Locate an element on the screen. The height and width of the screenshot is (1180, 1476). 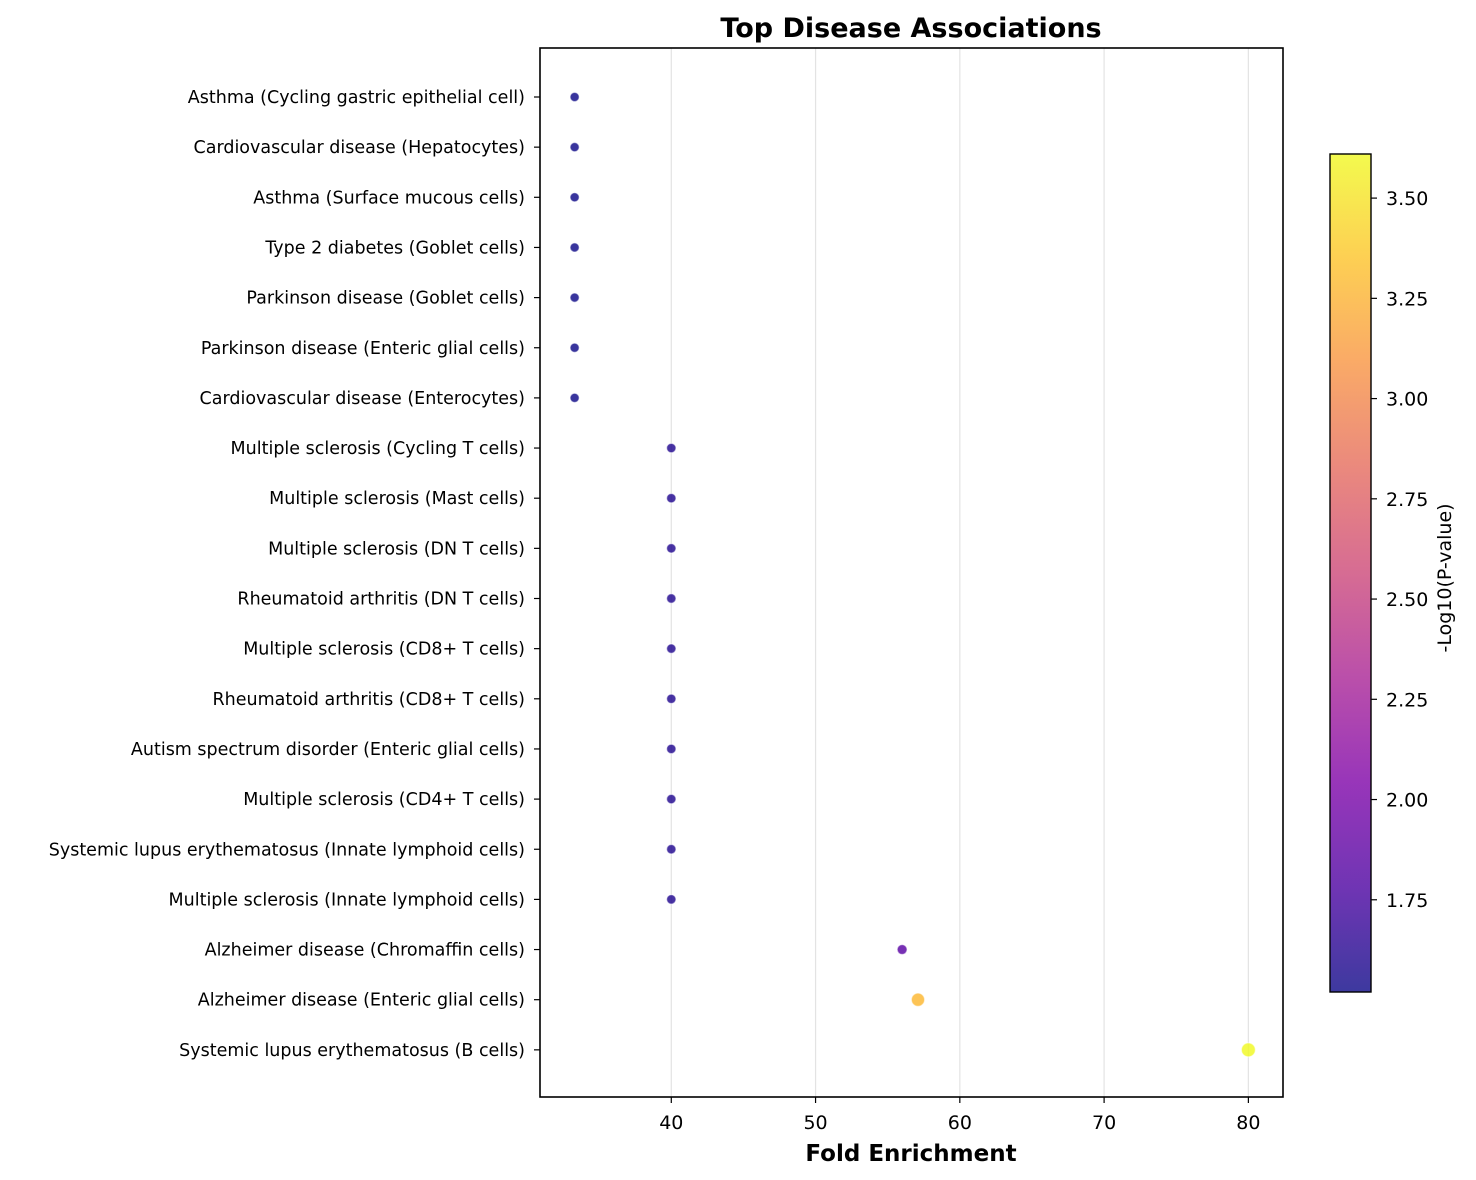
y-tick-label: Multiple sclerosis (DN T cells) is located at coordinates (396, 549).